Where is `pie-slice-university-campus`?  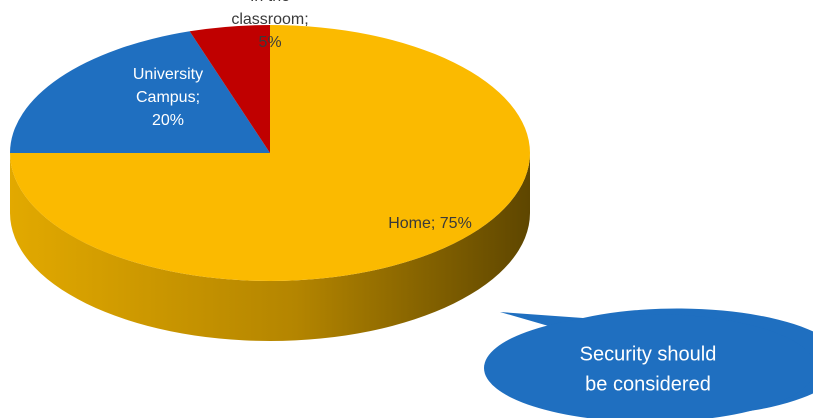
pie-slice-university-campus is located at coordinates (140, 92).